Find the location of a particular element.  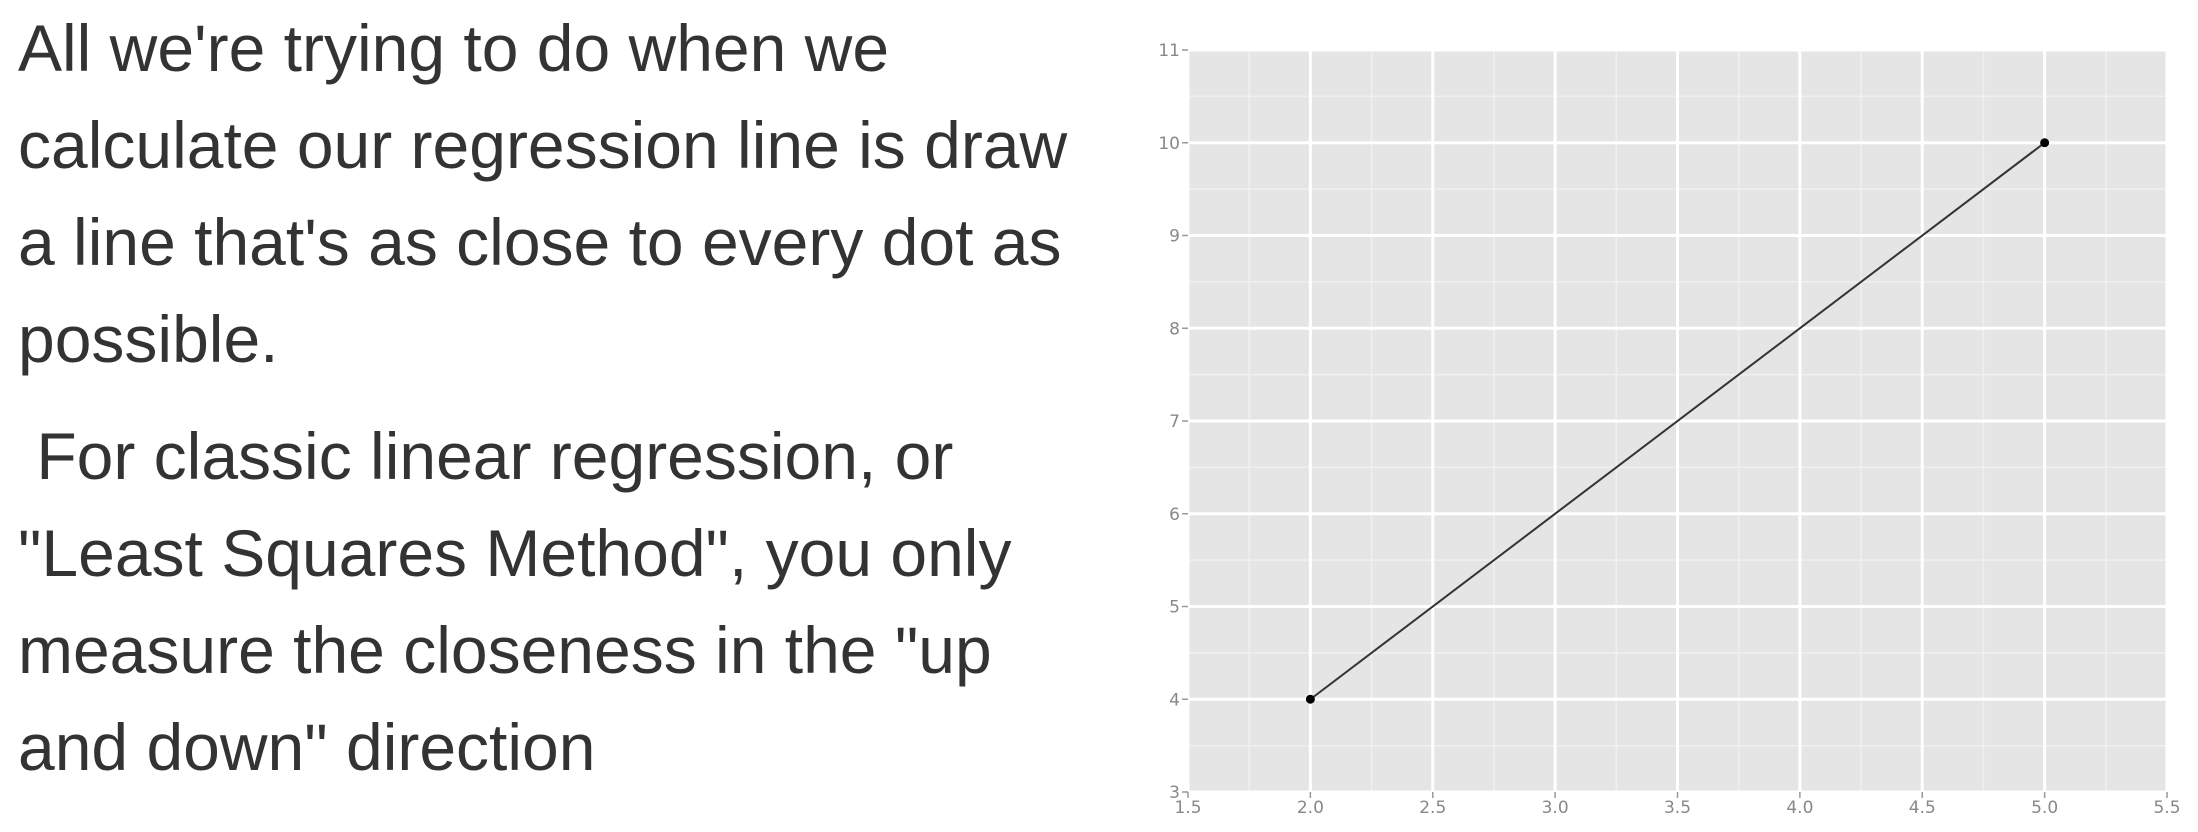

y-tick-label: 11 is located at coordinates (1169, 51).